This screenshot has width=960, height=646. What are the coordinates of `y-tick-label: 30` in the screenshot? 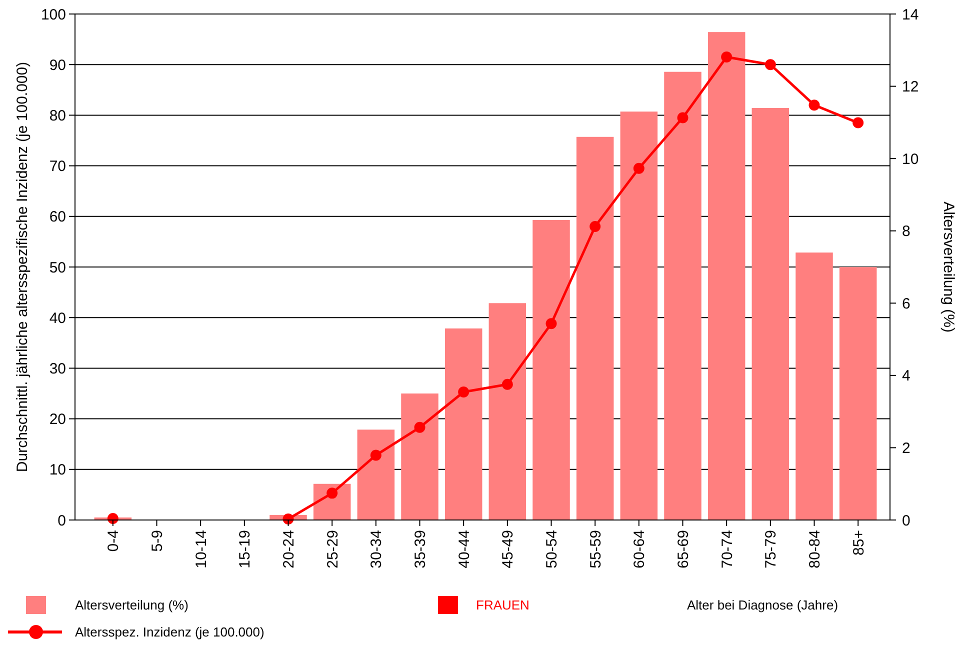 It's located at (57, 369).